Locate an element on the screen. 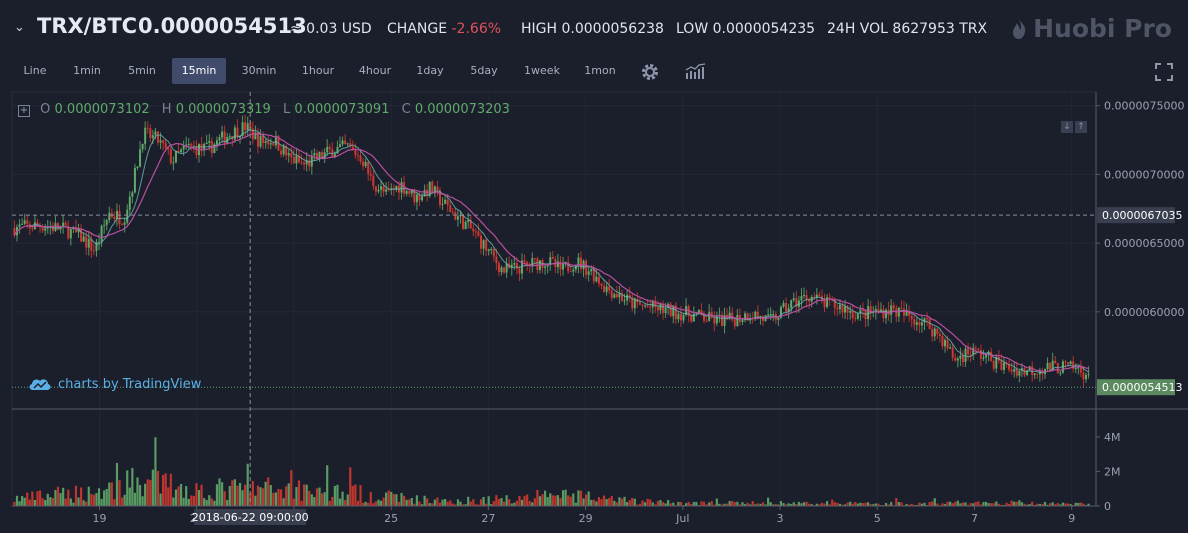  tf-30min: 30min is located at coordinates (259, 70).